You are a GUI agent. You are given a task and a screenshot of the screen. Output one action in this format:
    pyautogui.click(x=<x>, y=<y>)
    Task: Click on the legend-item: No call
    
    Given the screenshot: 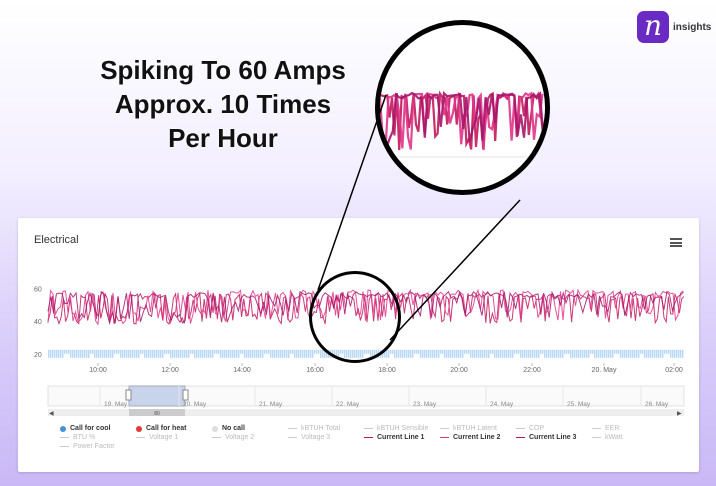 What is the action you would take?
    pyautogui.click(x=250, y=428)
    